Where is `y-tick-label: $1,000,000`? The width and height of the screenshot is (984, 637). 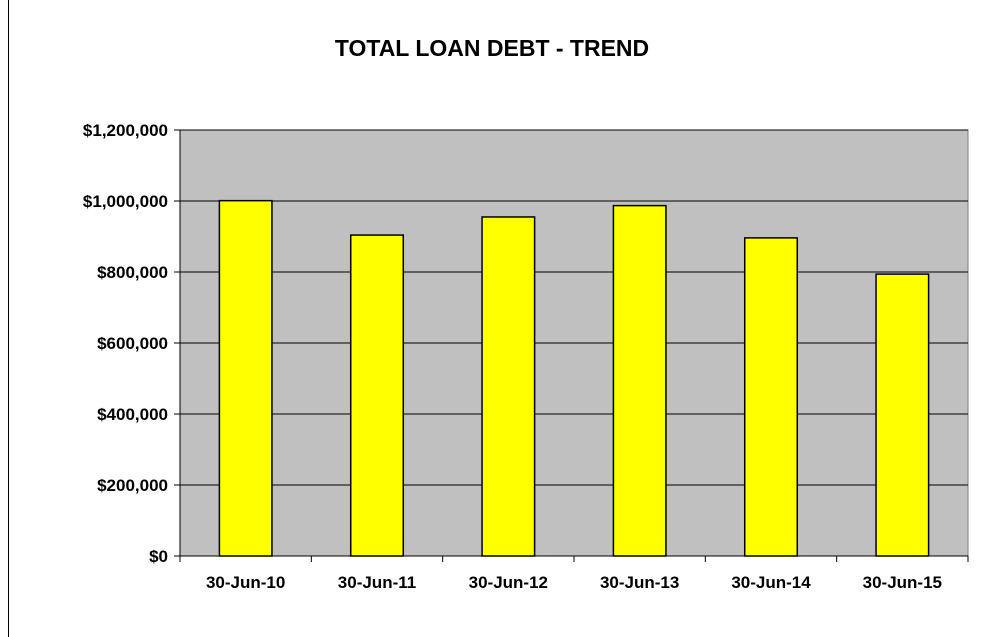
y-tick-label: $1,000,000 is located at coordinates (125, 201).